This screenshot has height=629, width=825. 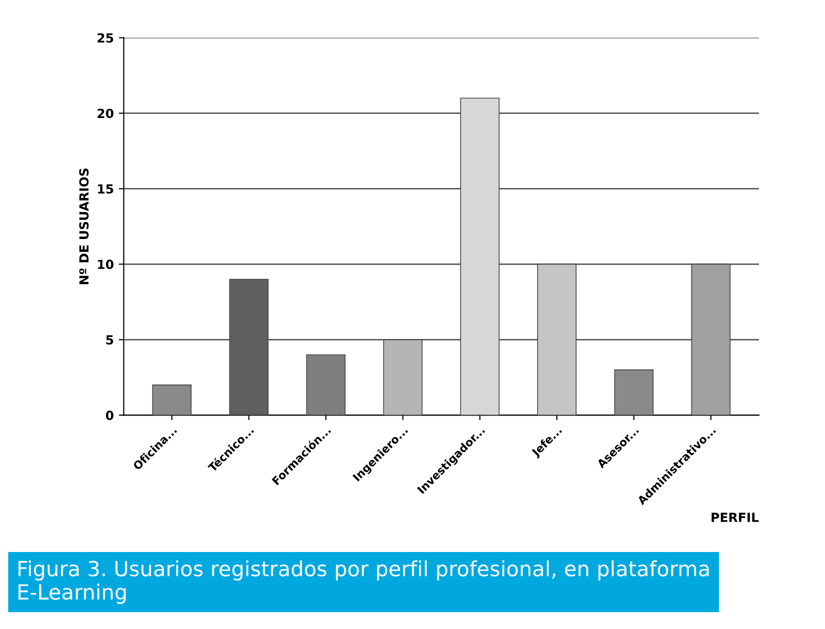 I want to click on y-tick-label: 10, so click(x=106, y=265).